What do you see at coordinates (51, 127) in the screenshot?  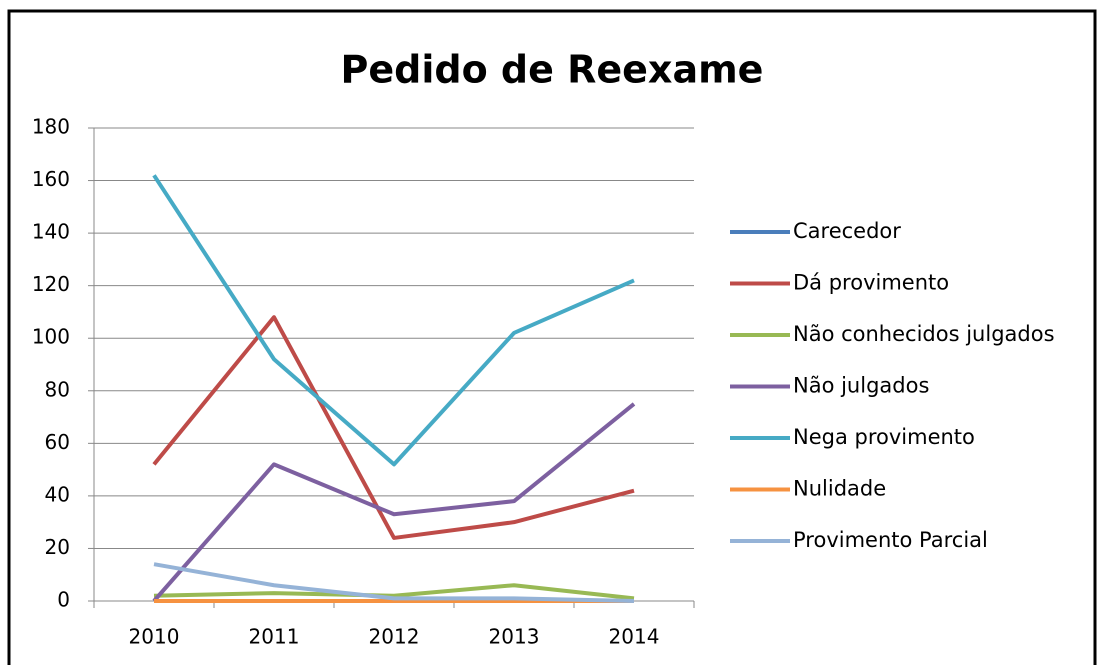 I see `y-tick-label: 180` at bounding box center [51, 127].